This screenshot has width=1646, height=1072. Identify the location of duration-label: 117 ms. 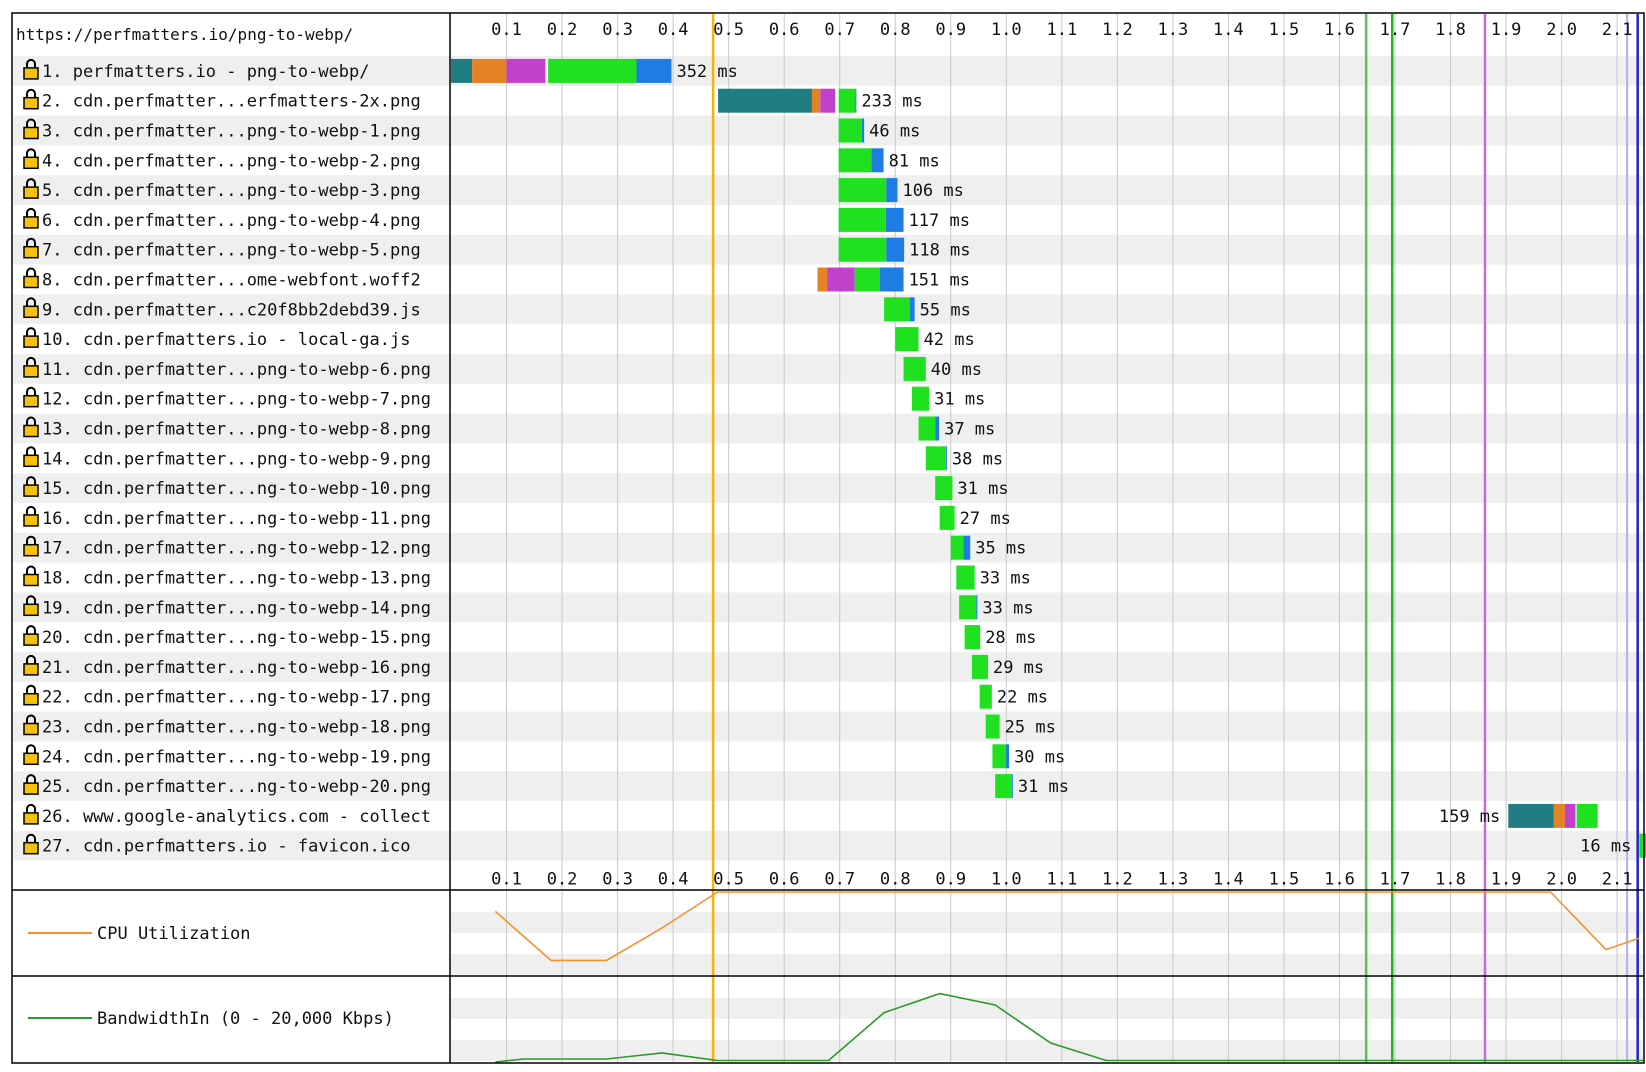
(939, 221).